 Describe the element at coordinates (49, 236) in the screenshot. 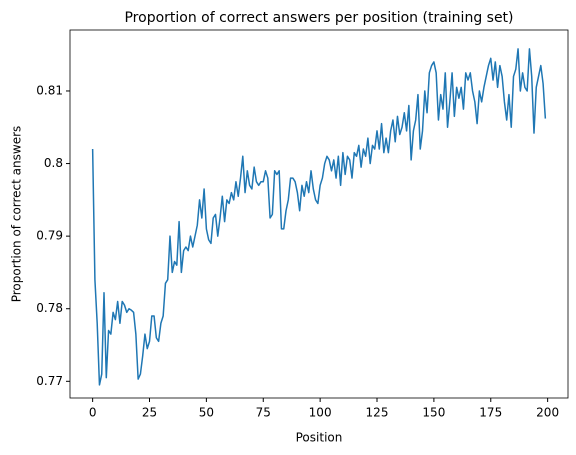

I see `y-tick-label: 0.79` at that location.